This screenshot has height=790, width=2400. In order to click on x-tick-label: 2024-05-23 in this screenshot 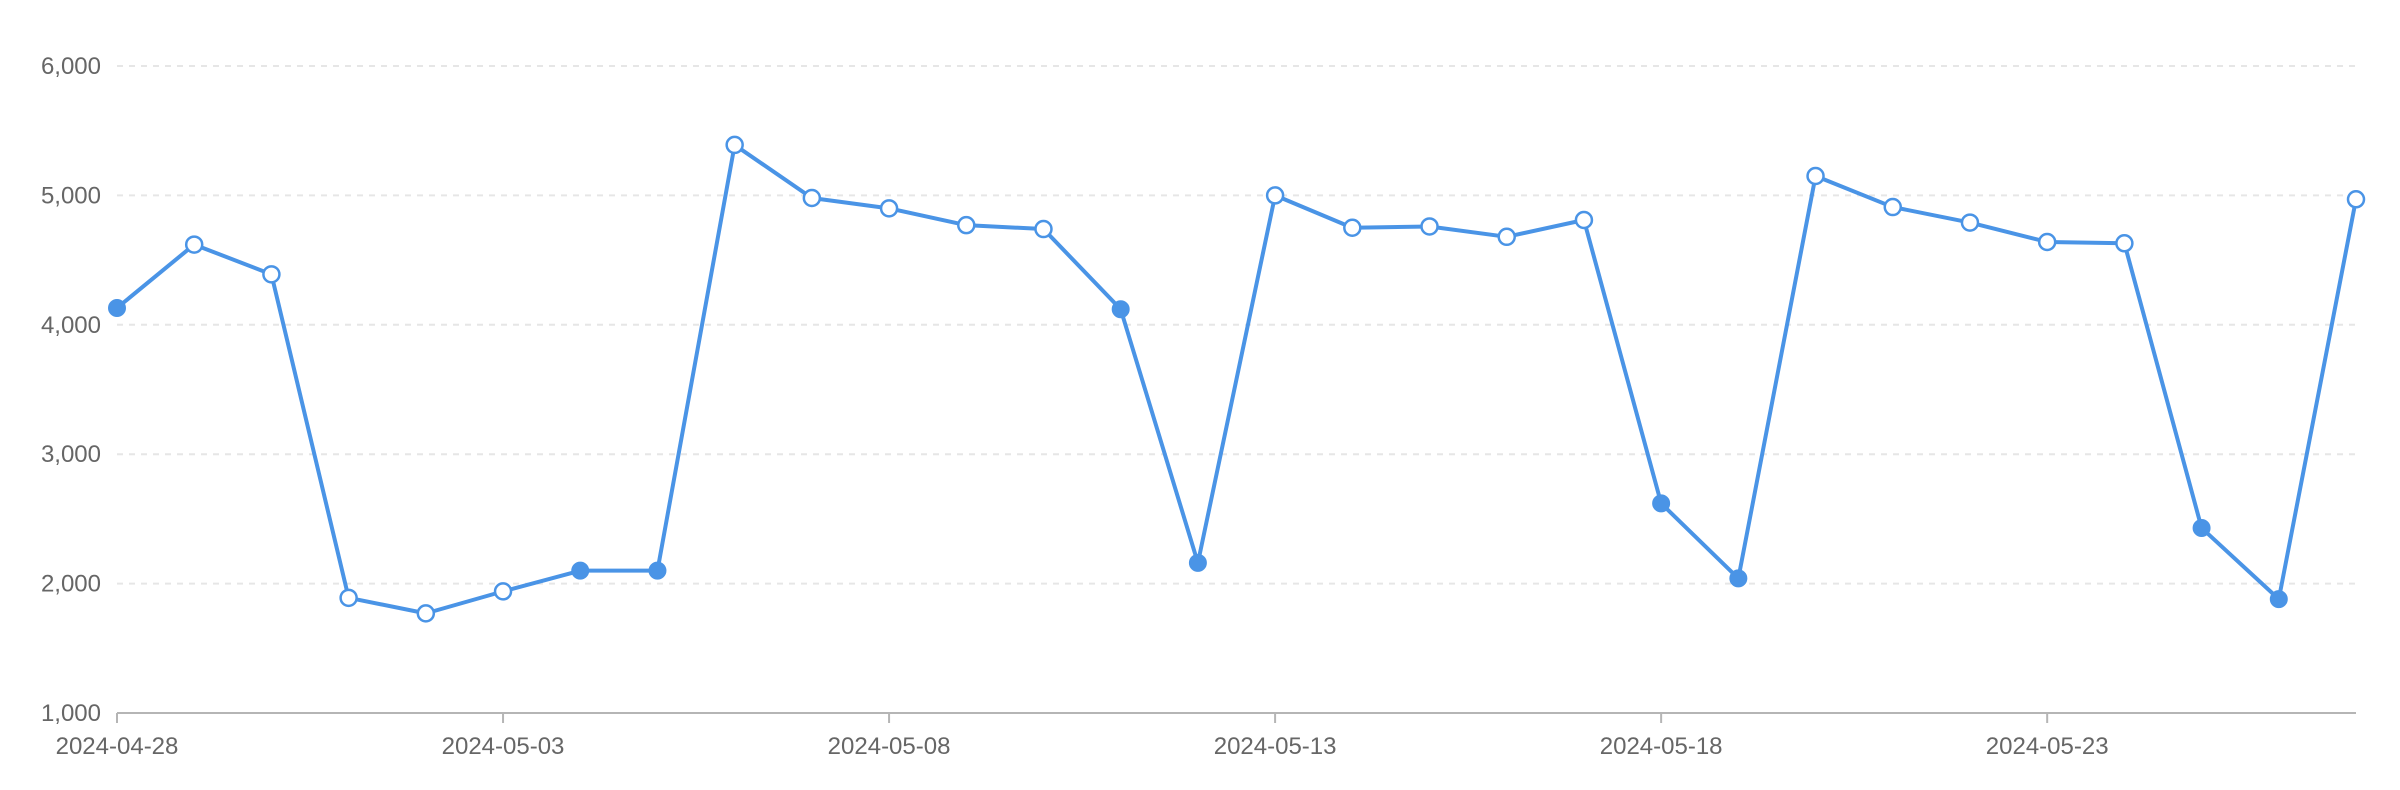, I will do `click(2047, 746)`.